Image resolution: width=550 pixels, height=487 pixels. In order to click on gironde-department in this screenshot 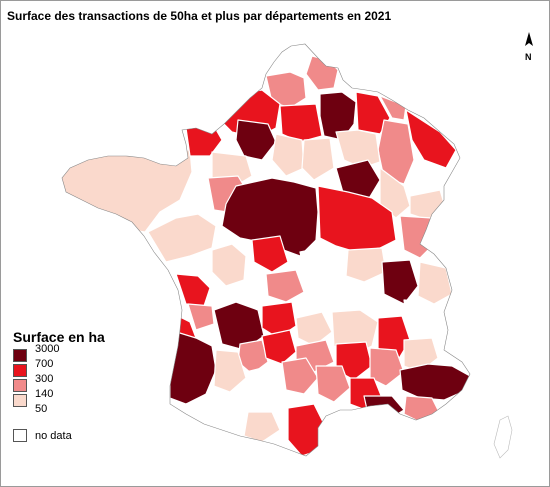, I will do `click(193, 367)`.